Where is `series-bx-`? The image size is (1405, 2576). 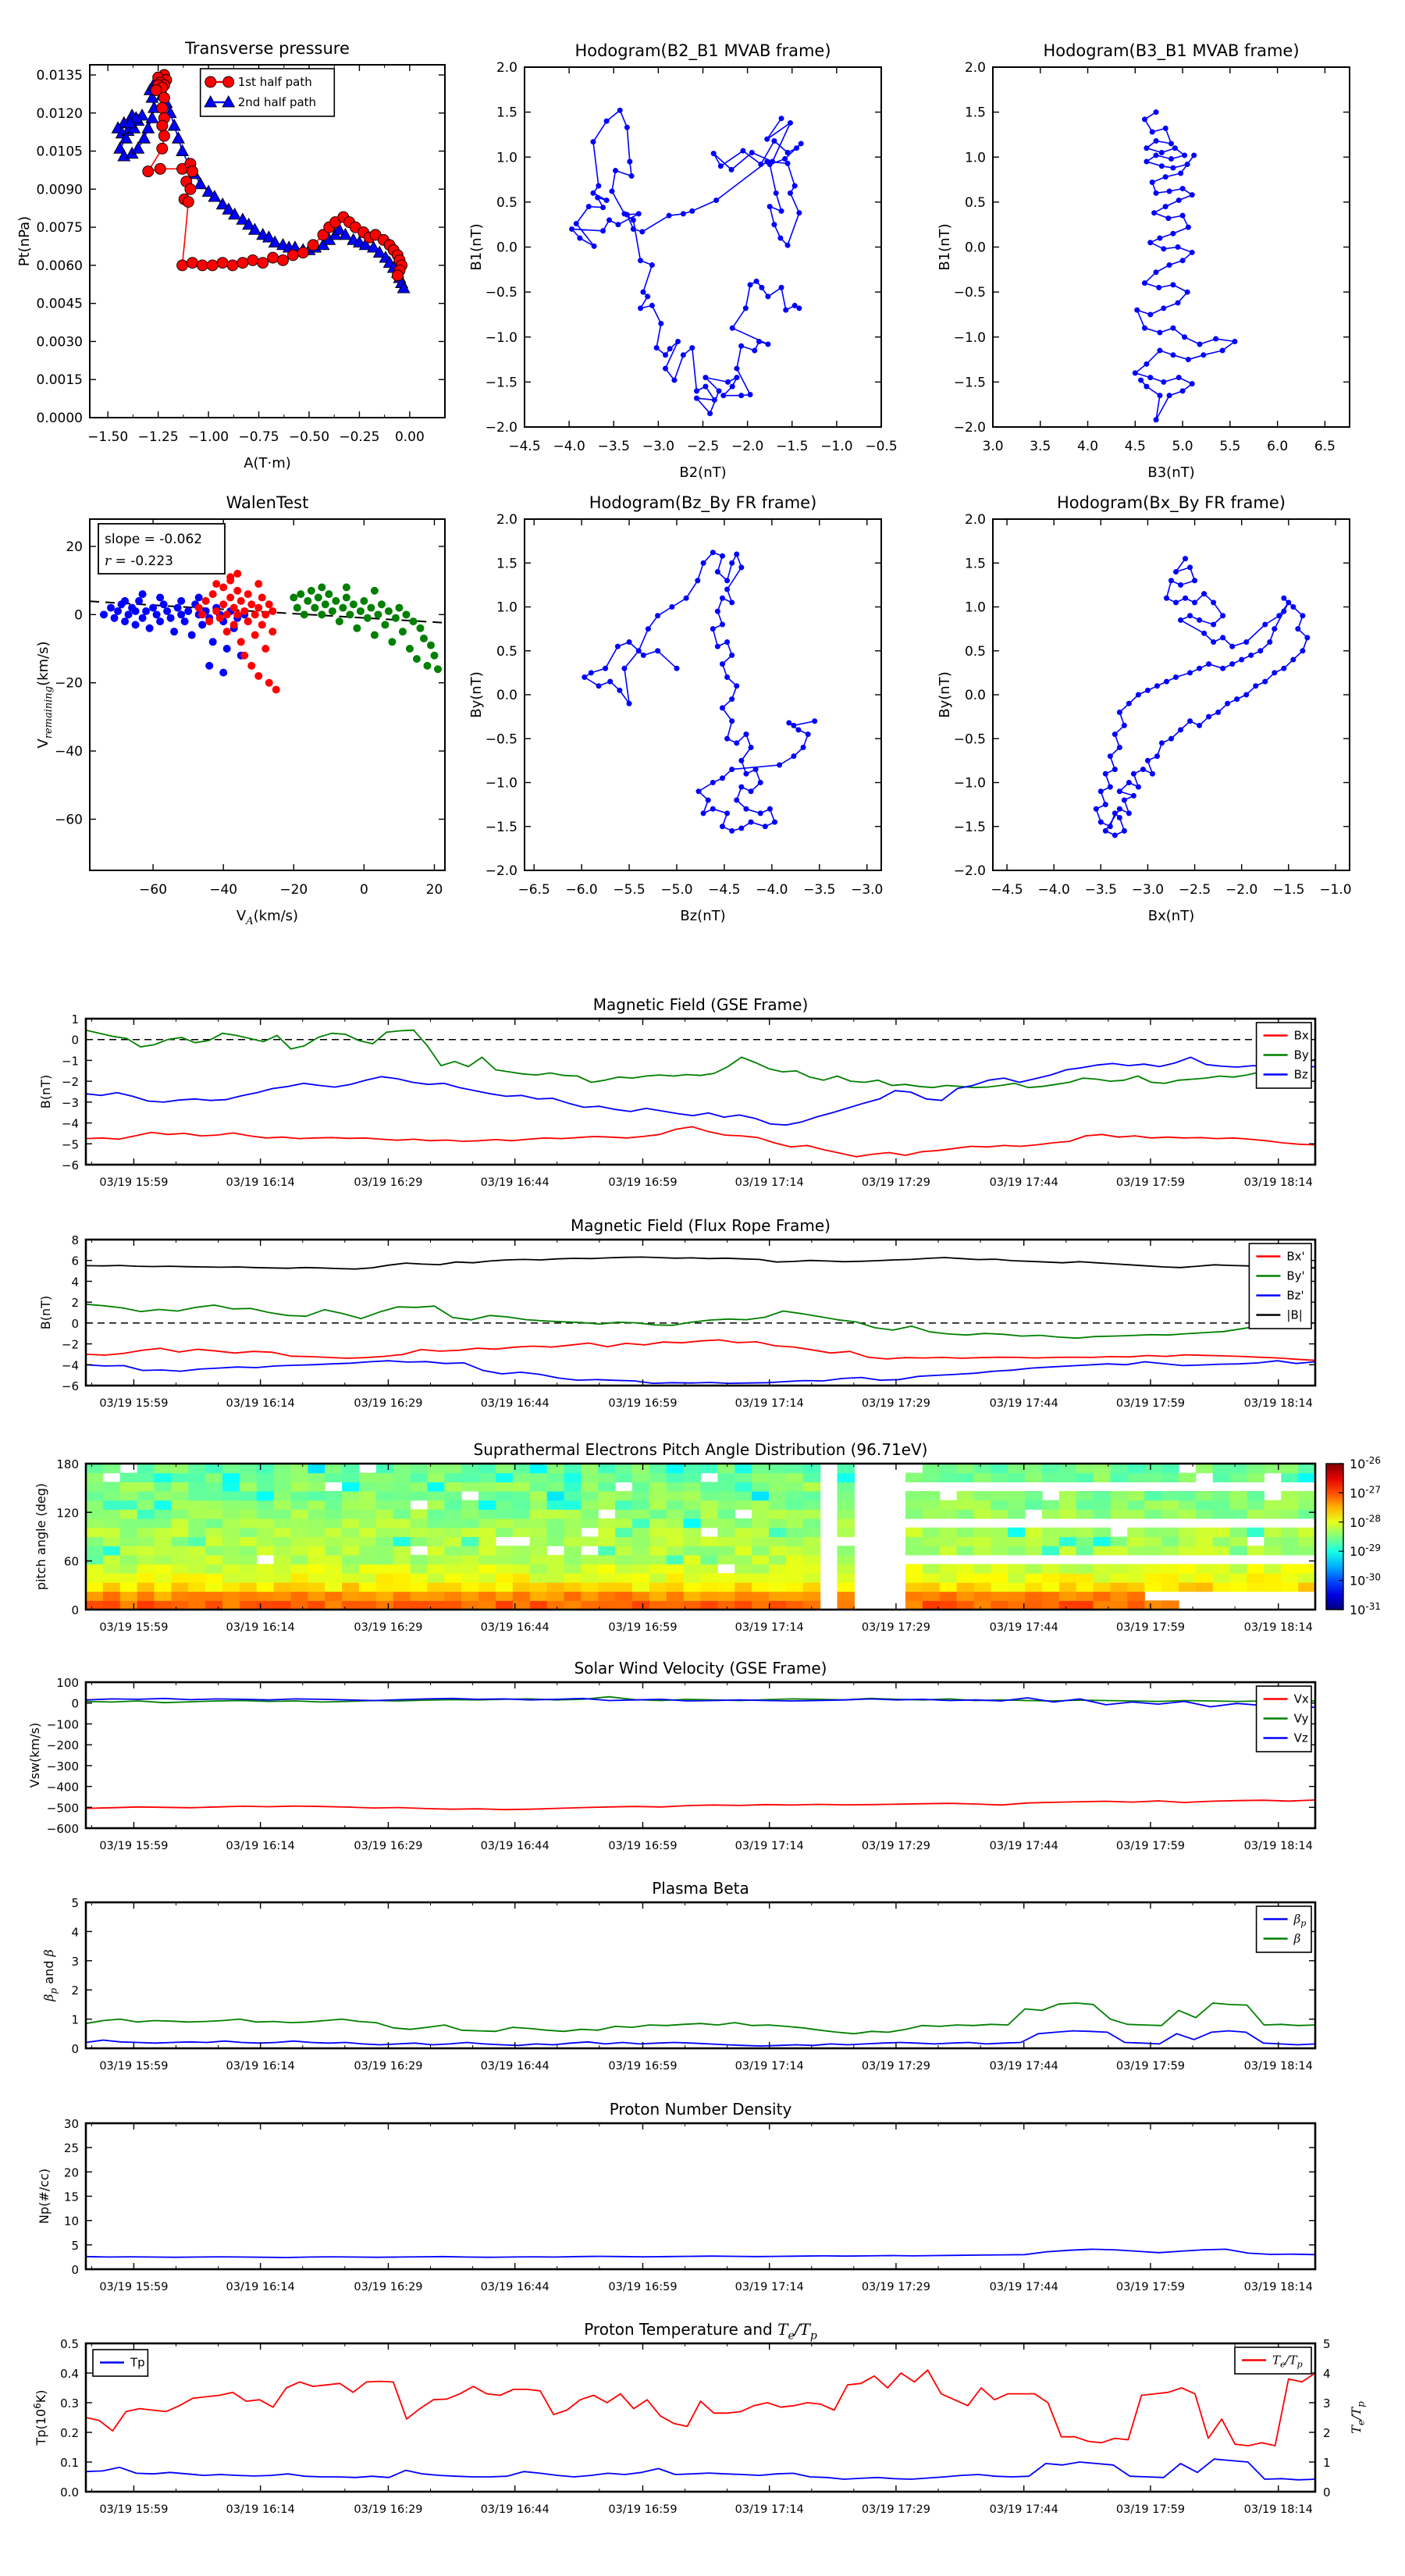
series-bx- is located at coordinates (701, 1350).